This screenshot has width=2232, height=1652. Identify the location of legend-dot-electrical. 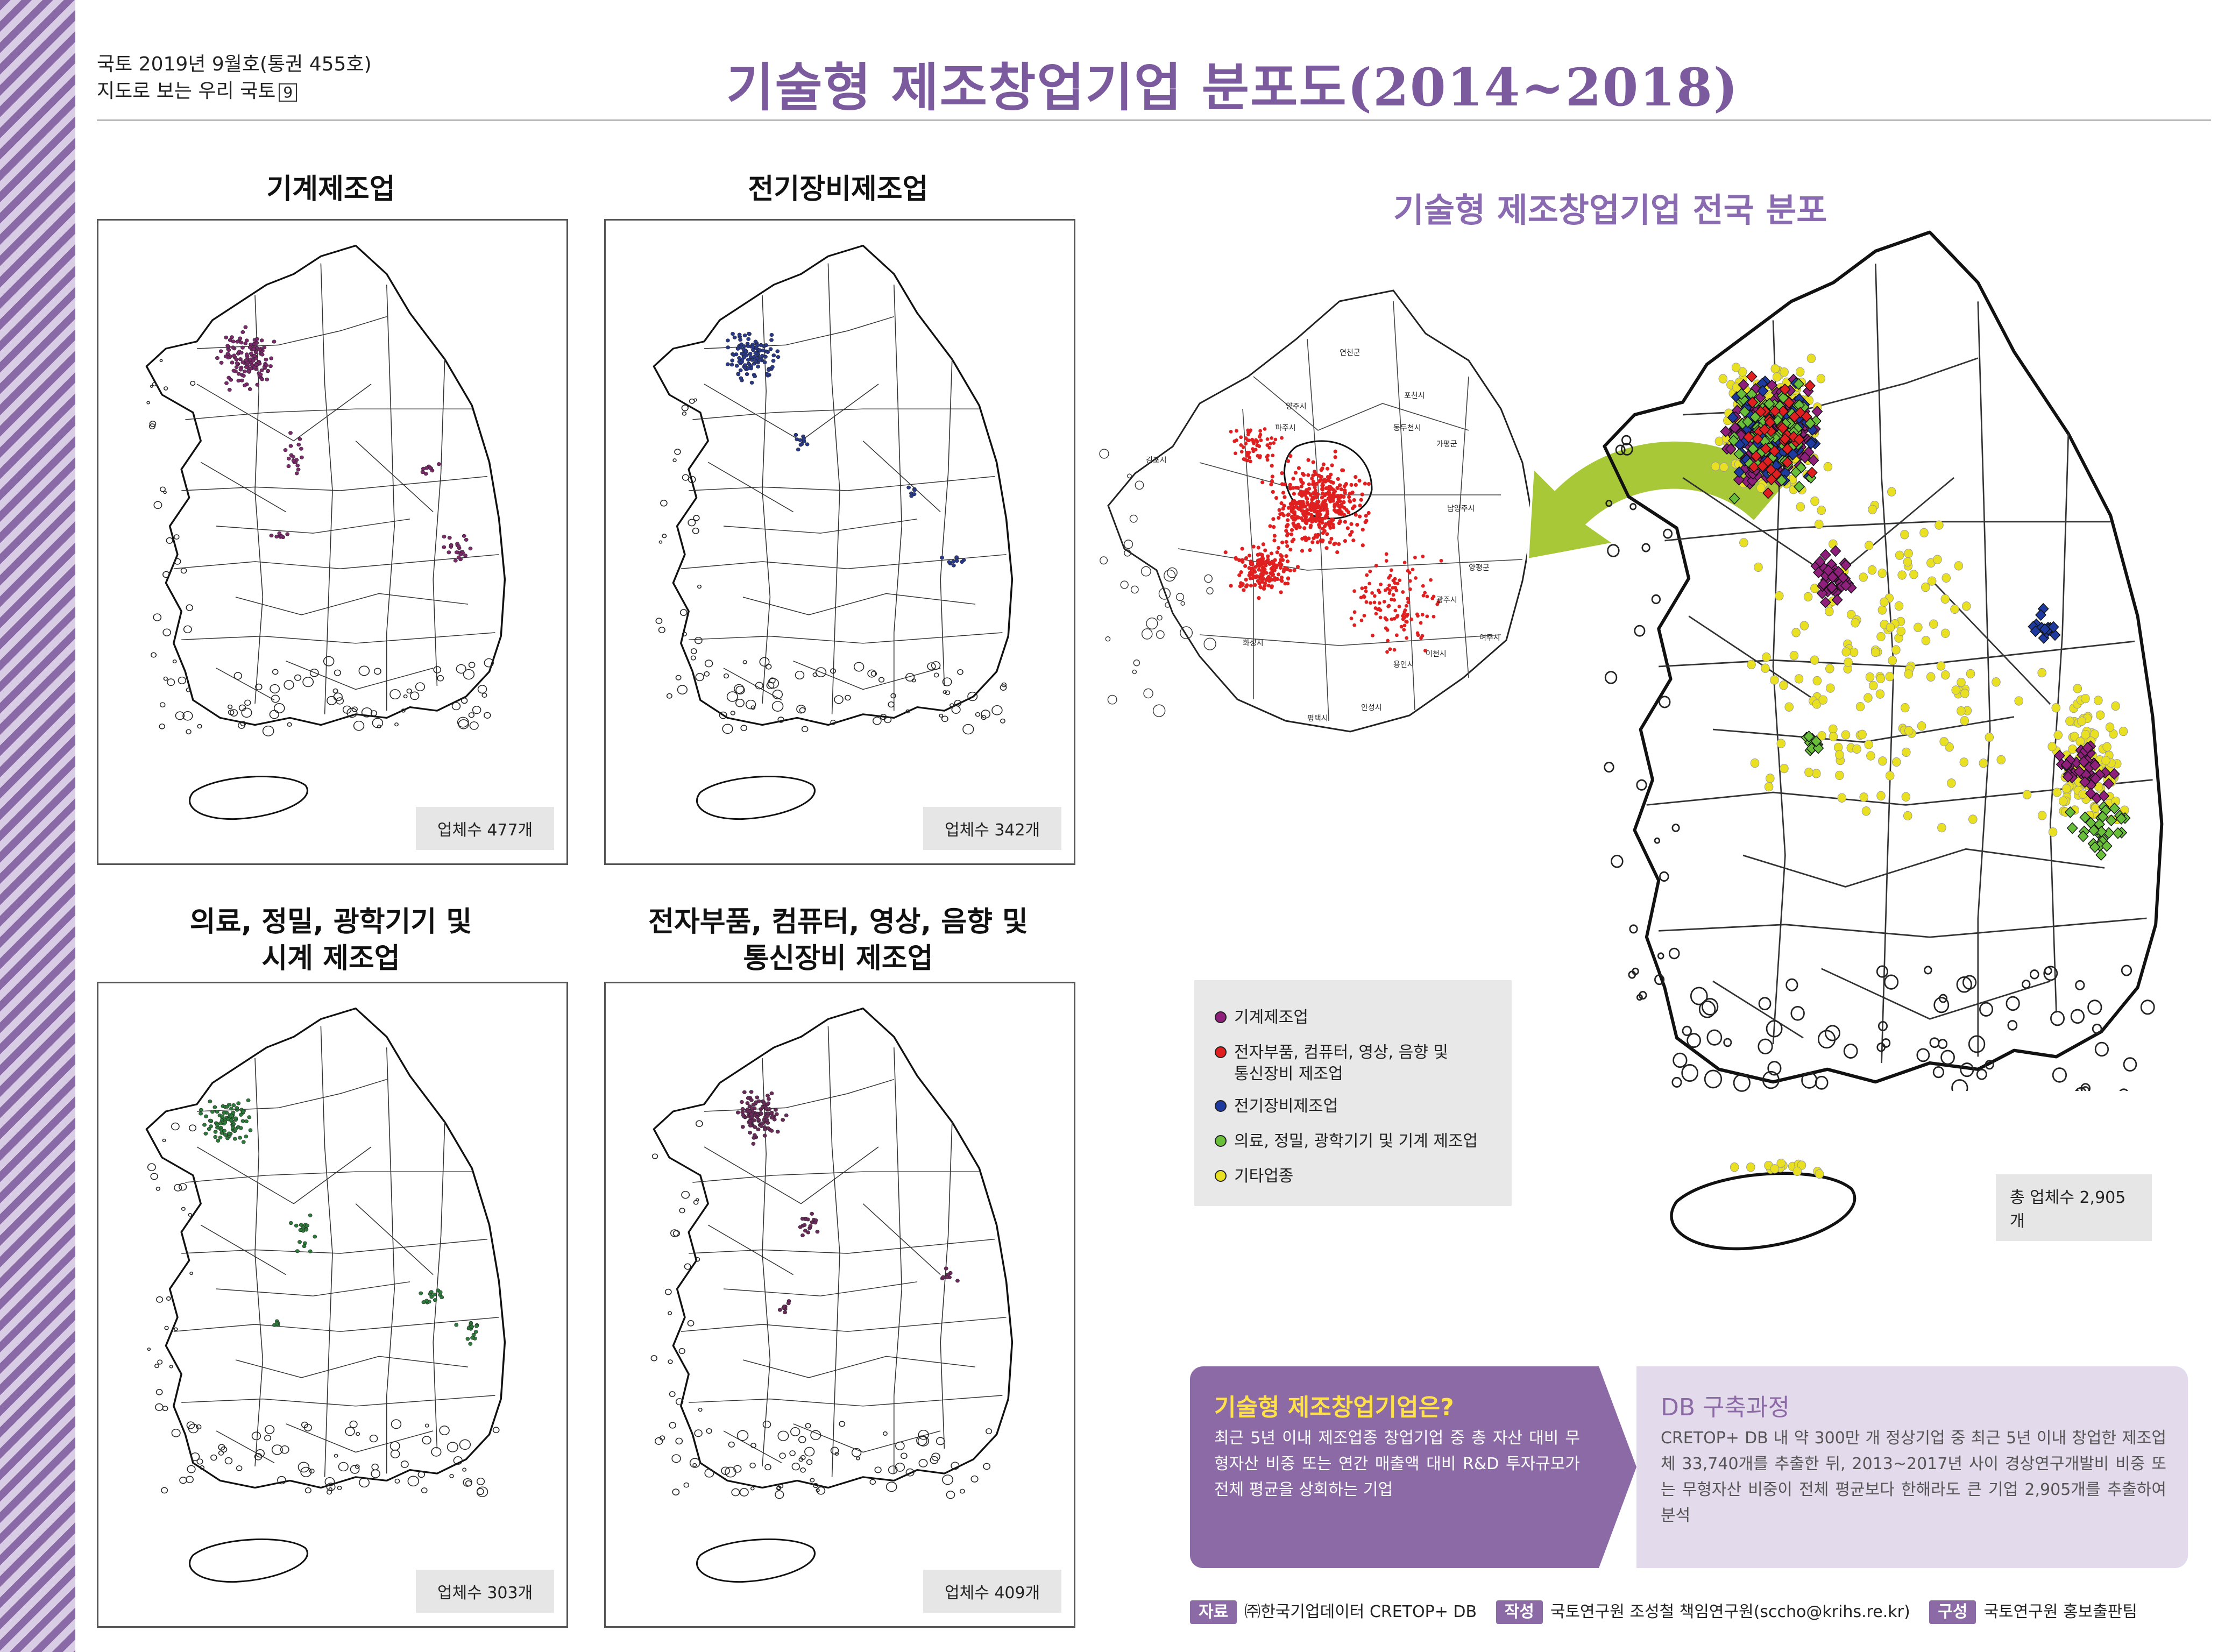
(1221, 1106).